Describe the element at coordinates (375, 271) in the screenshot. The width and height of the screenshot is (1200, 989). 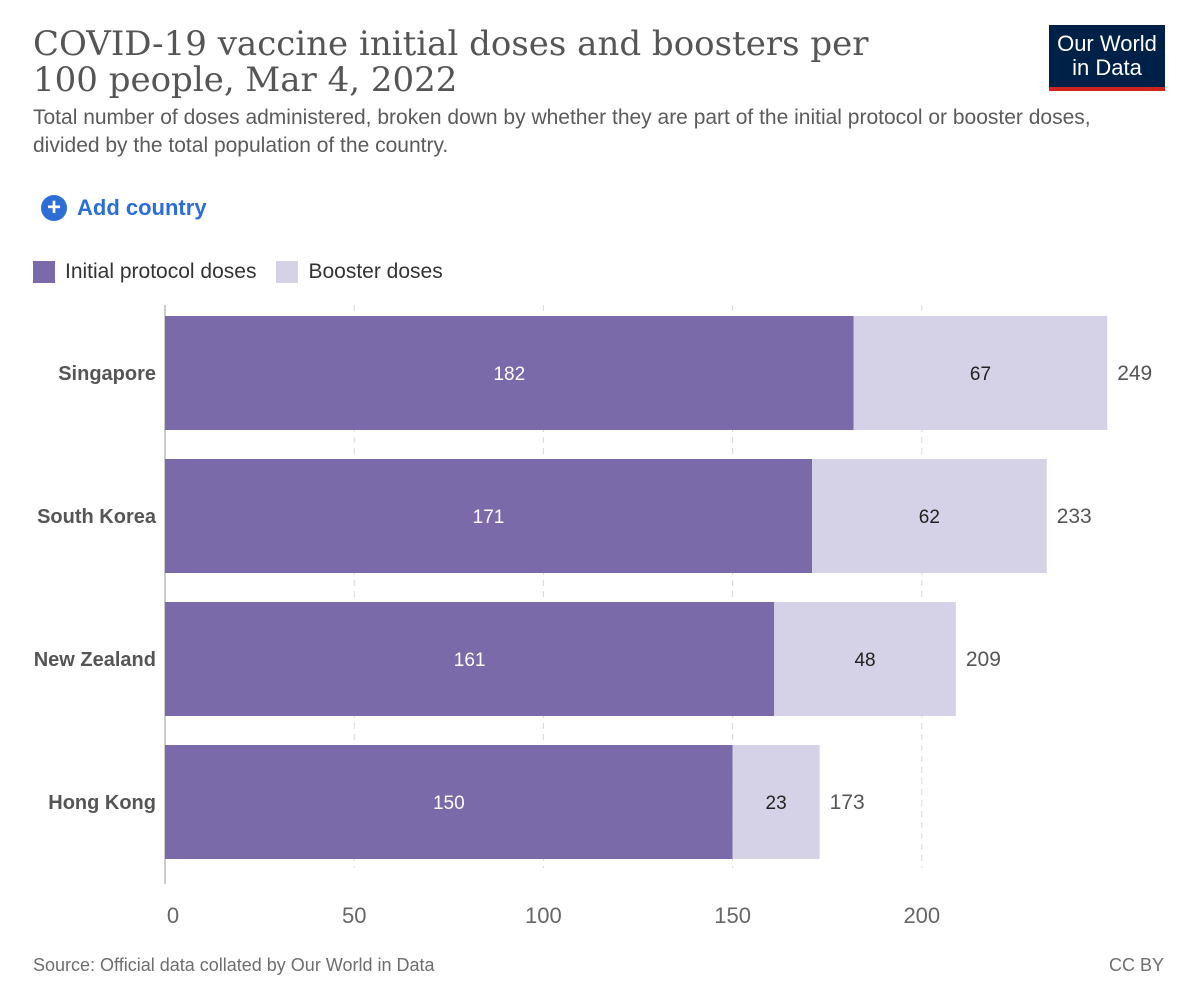
I see `legend-label-booster: Booster doses` at that location.